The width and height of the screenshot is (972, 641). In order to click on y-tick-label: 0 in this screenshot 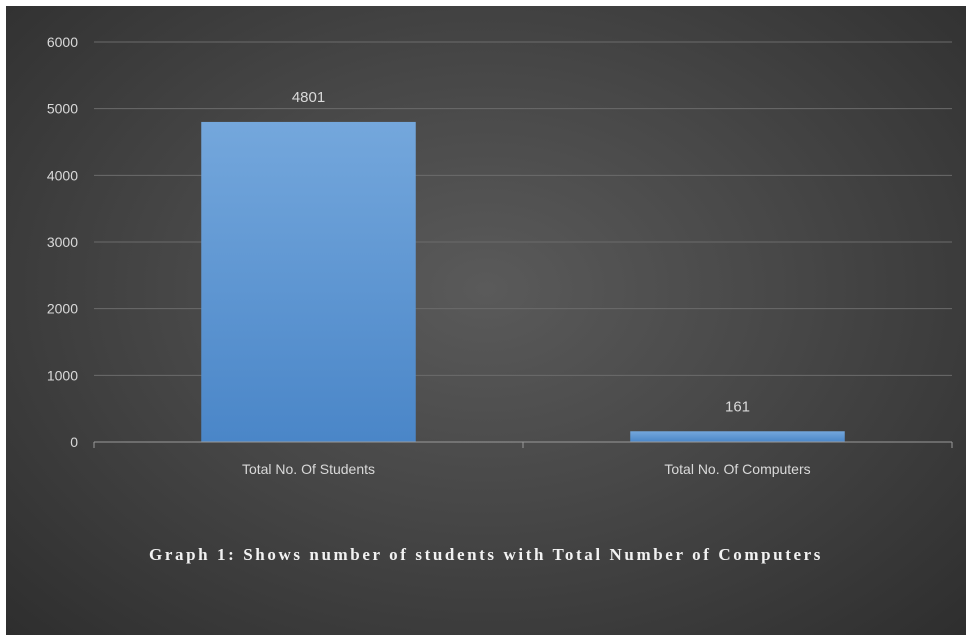, I will do `click(74, 442)`.